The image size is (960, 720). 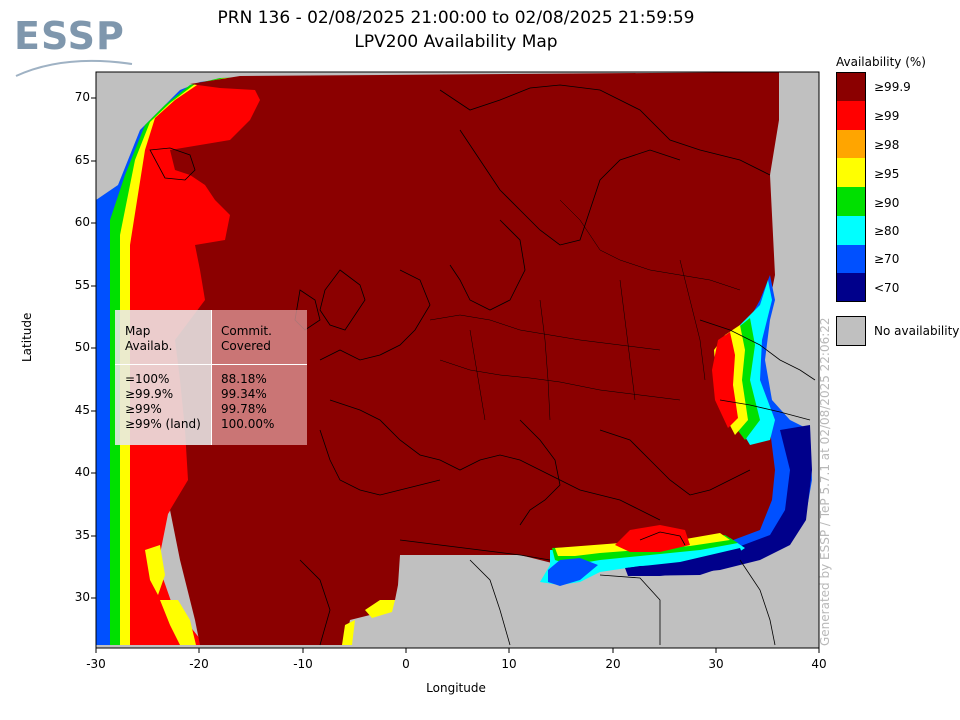 I want to click on legend-label: ≥99, so click(x=887, y=116).